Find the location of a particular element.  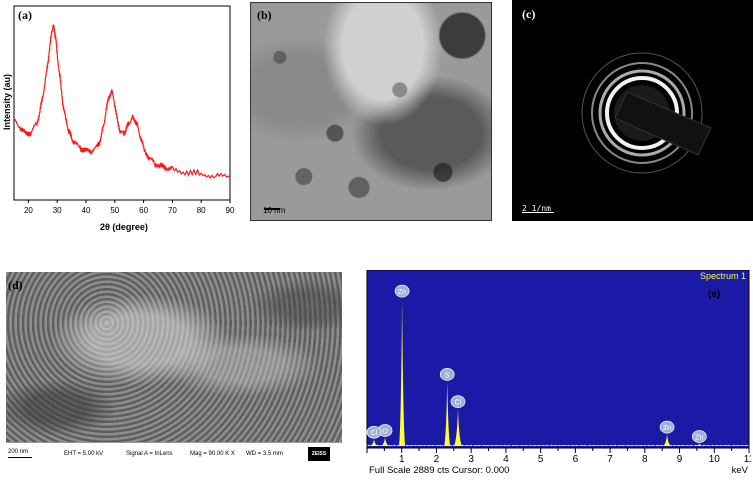

panel-b-label: (b) is located at coordinates (264, 15).